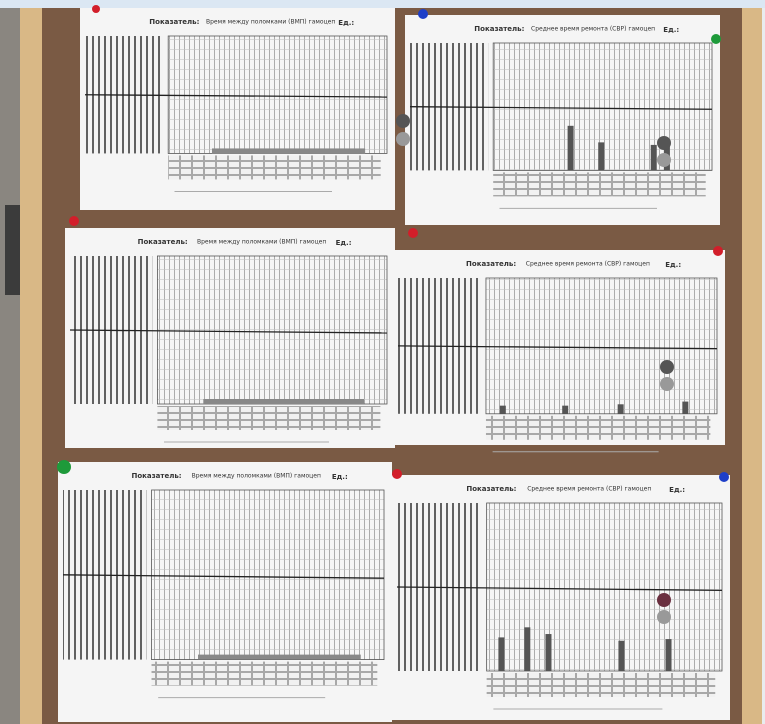 The height and width of the screenshot is (724, 765). What do you see at coordinates (14, 250) in the screenshot?
I see `side-object` at bounding box center [14, 250].